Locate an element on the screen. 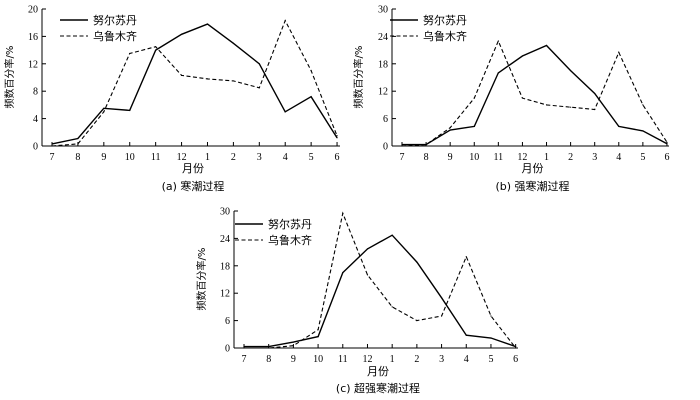 The height and width of the screenshot is (400, 700). chart-caption: (b) 强寒潮过程 is located at coordinates (532, 186).